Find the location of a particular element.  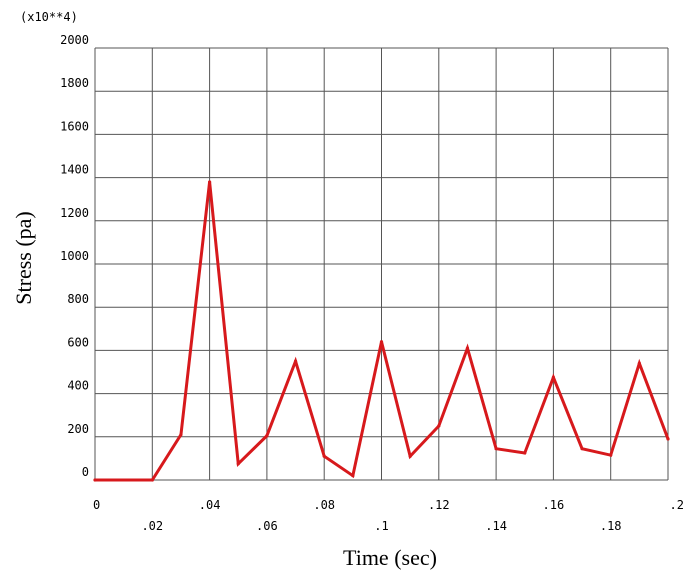

y-tick-label: 600 is located at coordinates (78, 342).